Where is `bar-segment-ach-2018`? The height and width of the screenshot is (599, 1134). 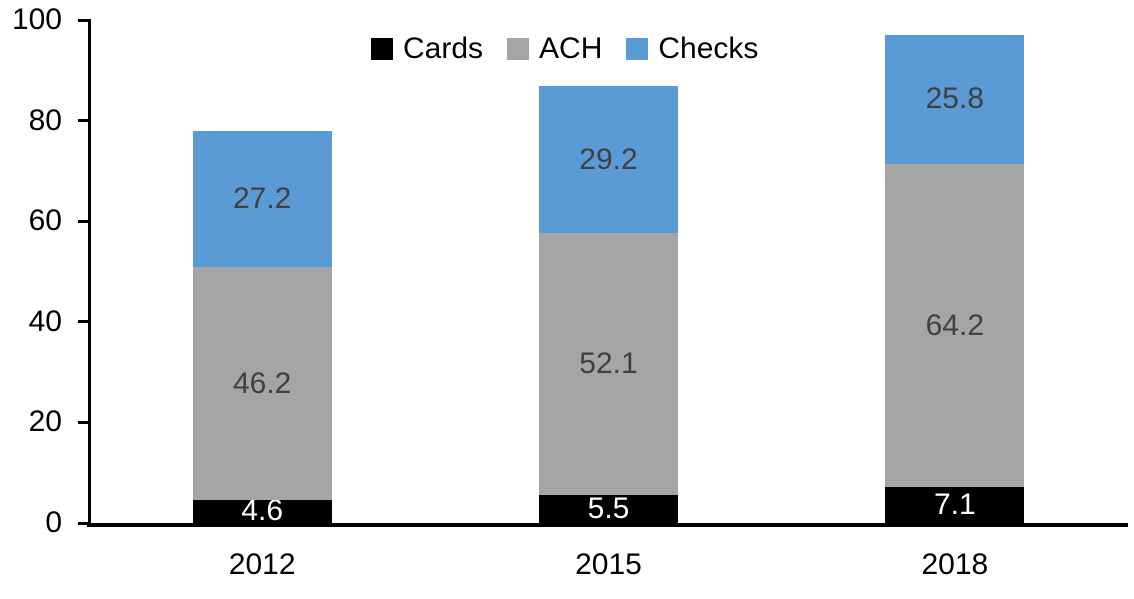 bar-segment-ach-2018 is located at coordinates (955, 326).